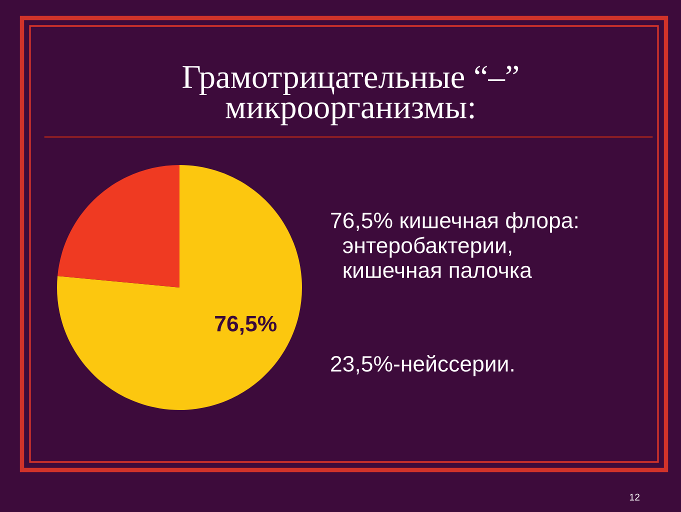  I want to click on chart-title: Грамотрицательные “–” микроорганизмы:, so click(350, 96).